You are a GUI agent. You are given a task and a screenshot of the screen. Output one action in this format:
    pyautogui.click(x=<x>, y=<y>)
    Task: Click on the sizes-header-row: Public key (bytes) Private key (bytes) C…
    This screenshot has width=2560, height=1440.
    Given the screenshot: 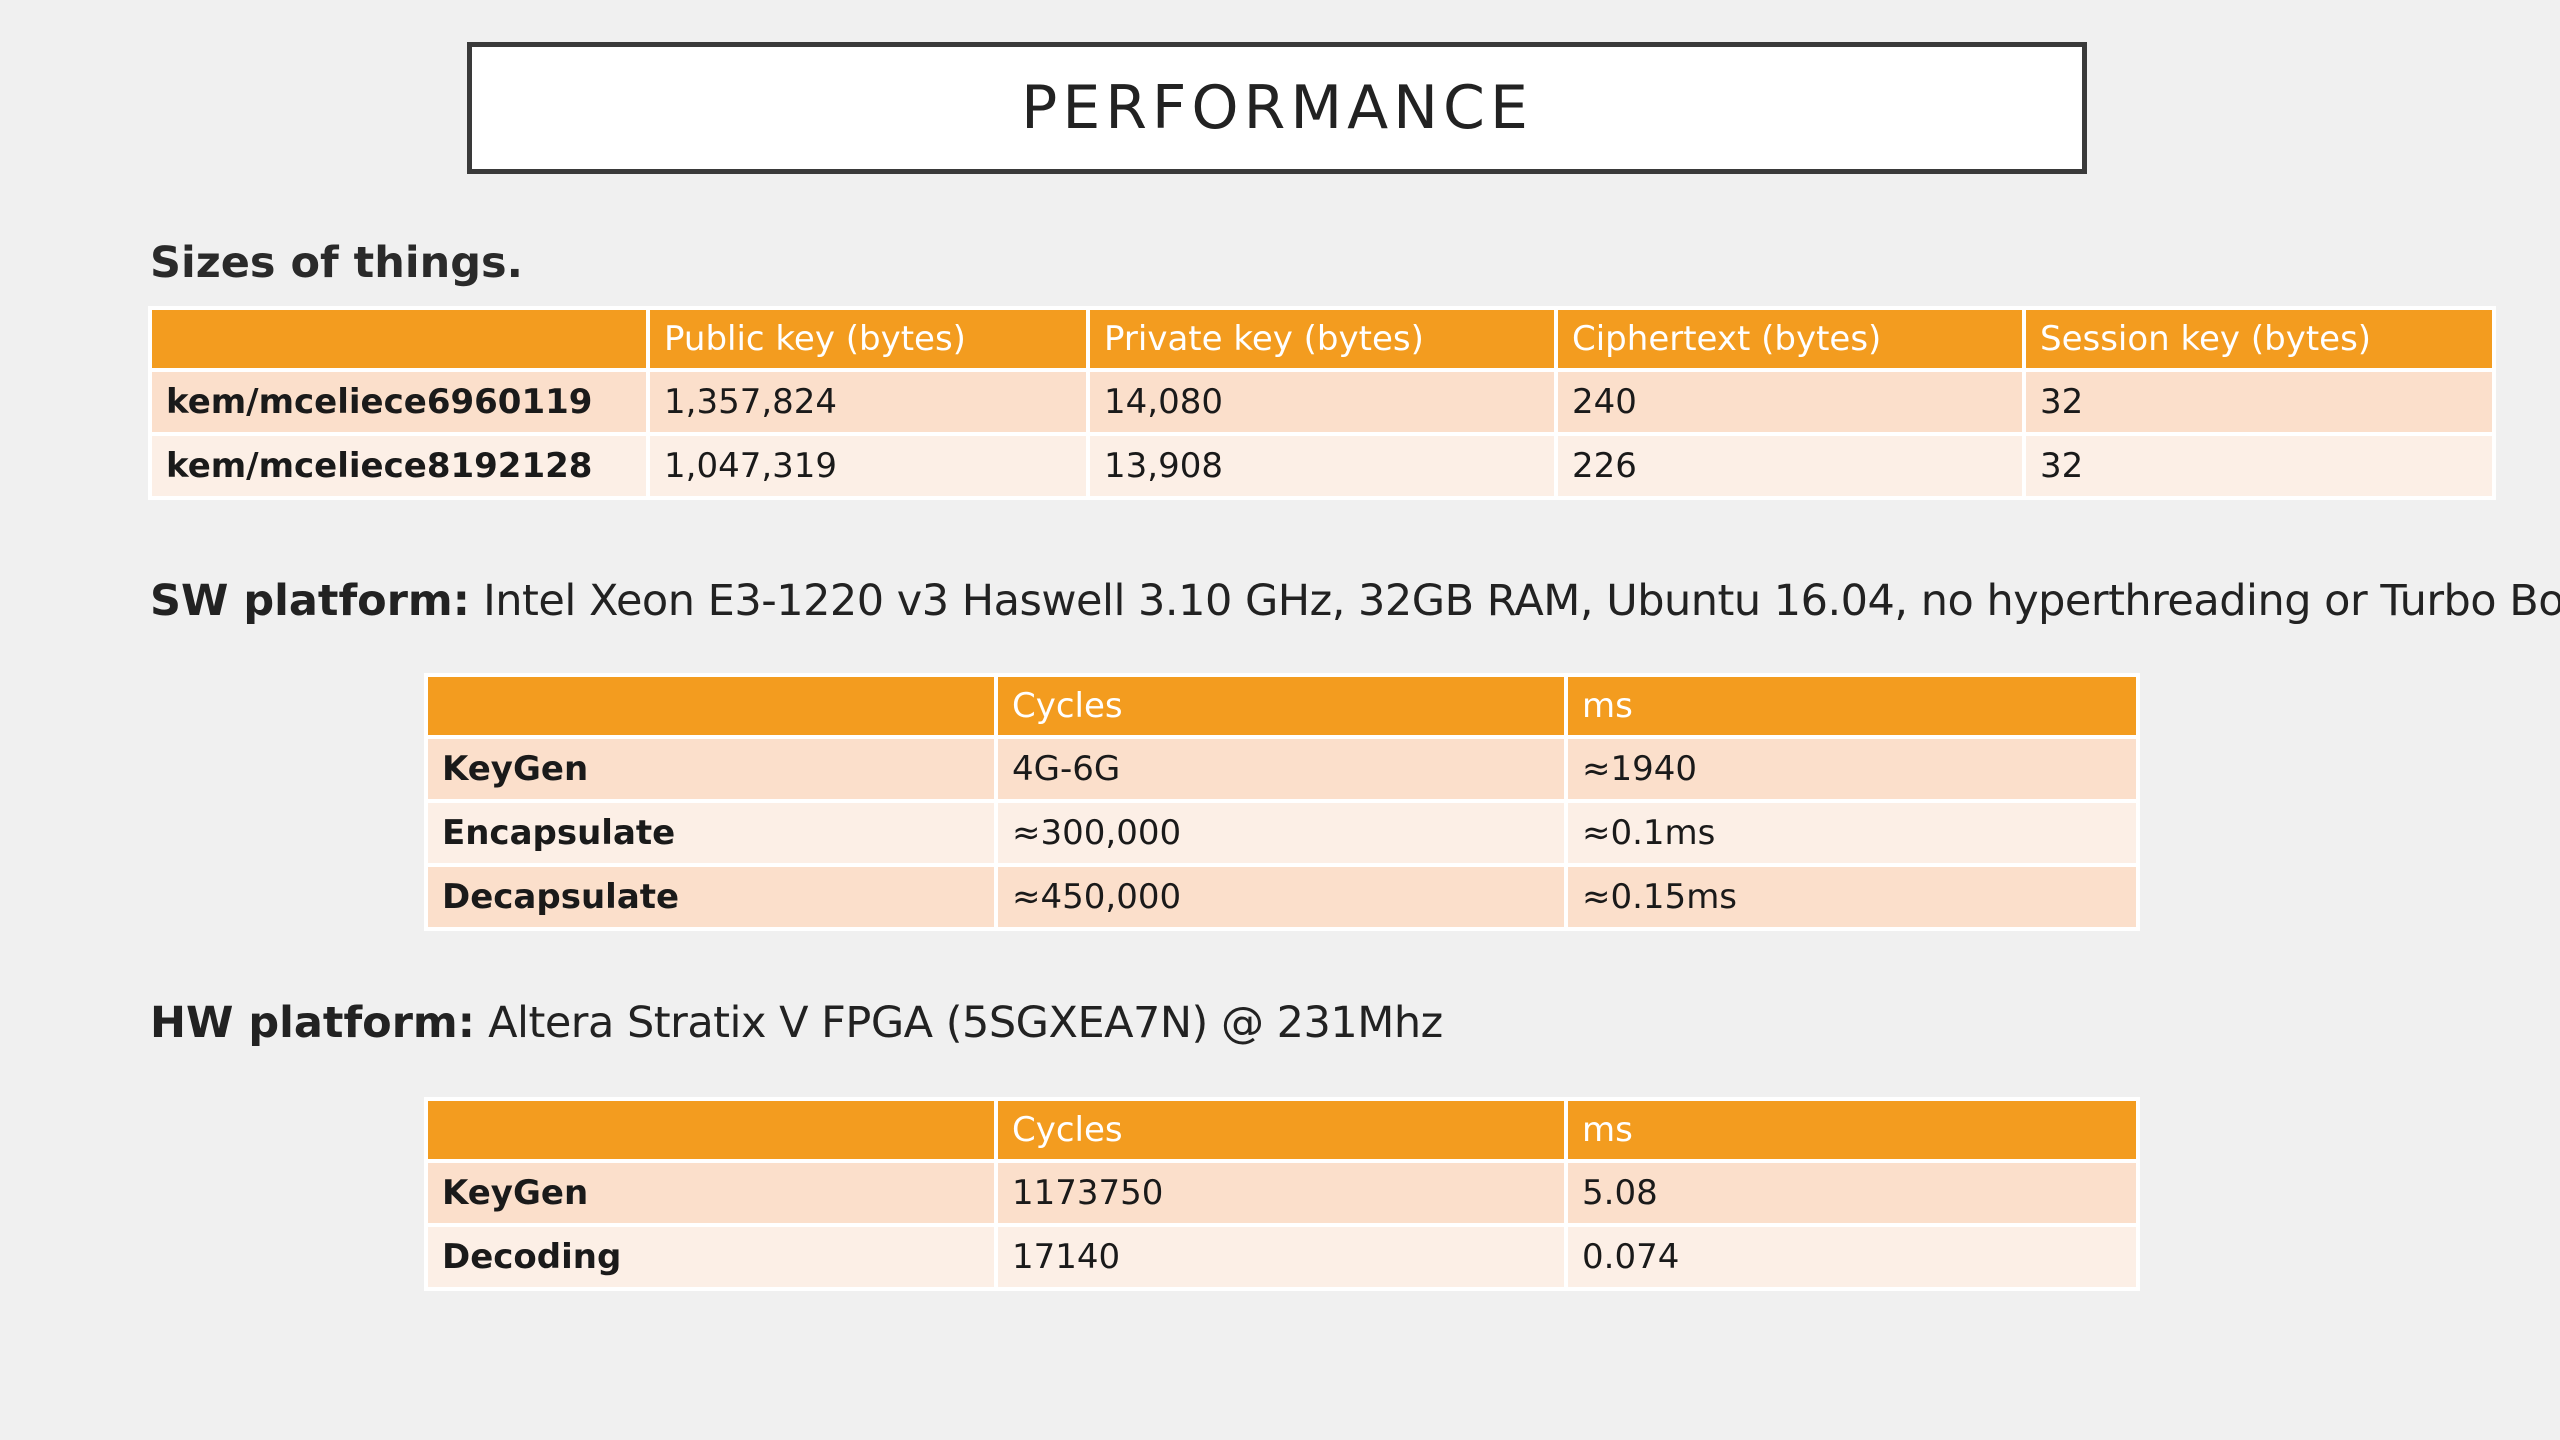 What is the action you would take?
    pyautogui.click(x=1322, y=339)
    